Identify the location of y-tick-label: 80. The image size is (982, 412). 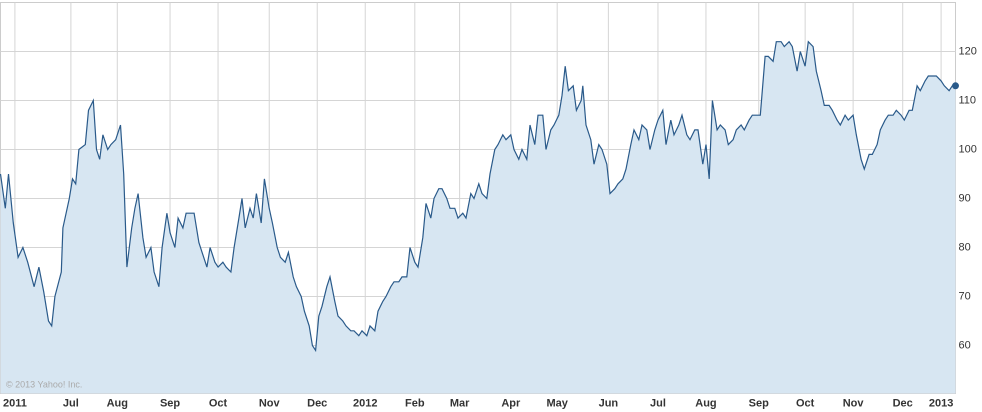
(965, 247).